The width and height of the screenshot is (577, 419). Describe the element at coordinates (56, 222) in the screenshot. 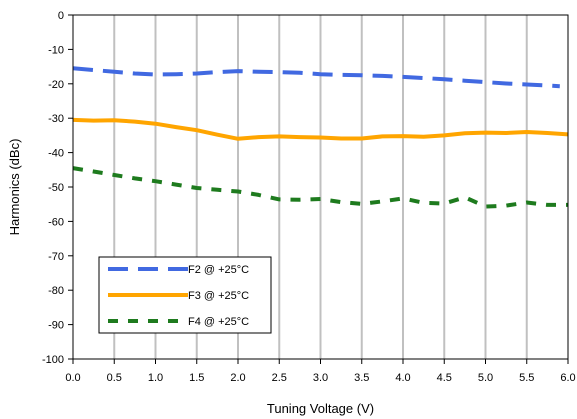

I see `y-tick-label: -60` at that location.